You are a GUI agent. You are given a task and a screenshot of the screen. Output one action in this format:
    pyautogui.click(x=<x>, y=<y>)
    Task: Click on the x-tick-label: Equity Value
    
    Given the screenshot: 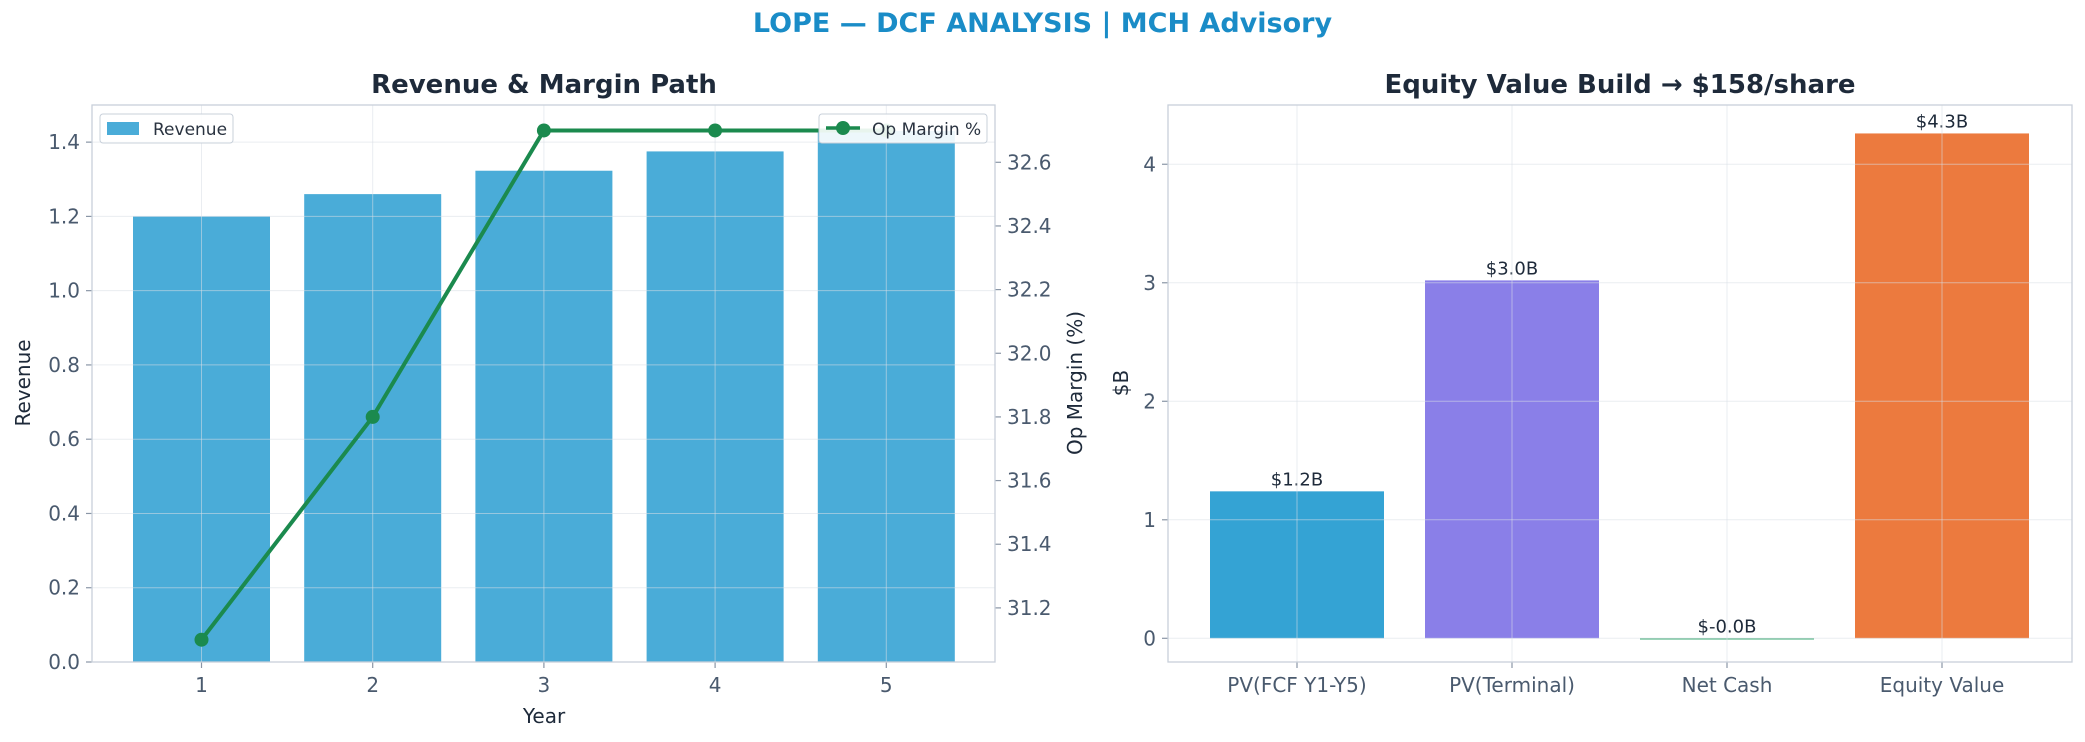 What is the action you would take?
    pyautogui.click(x=1942, y=685)
    